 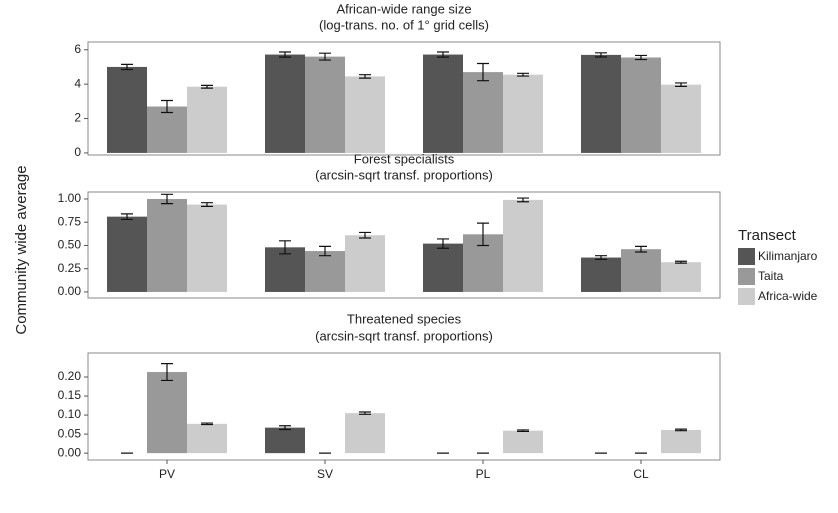 I want to click on panel-title: African-wide range size, so click(x=403, y=8).